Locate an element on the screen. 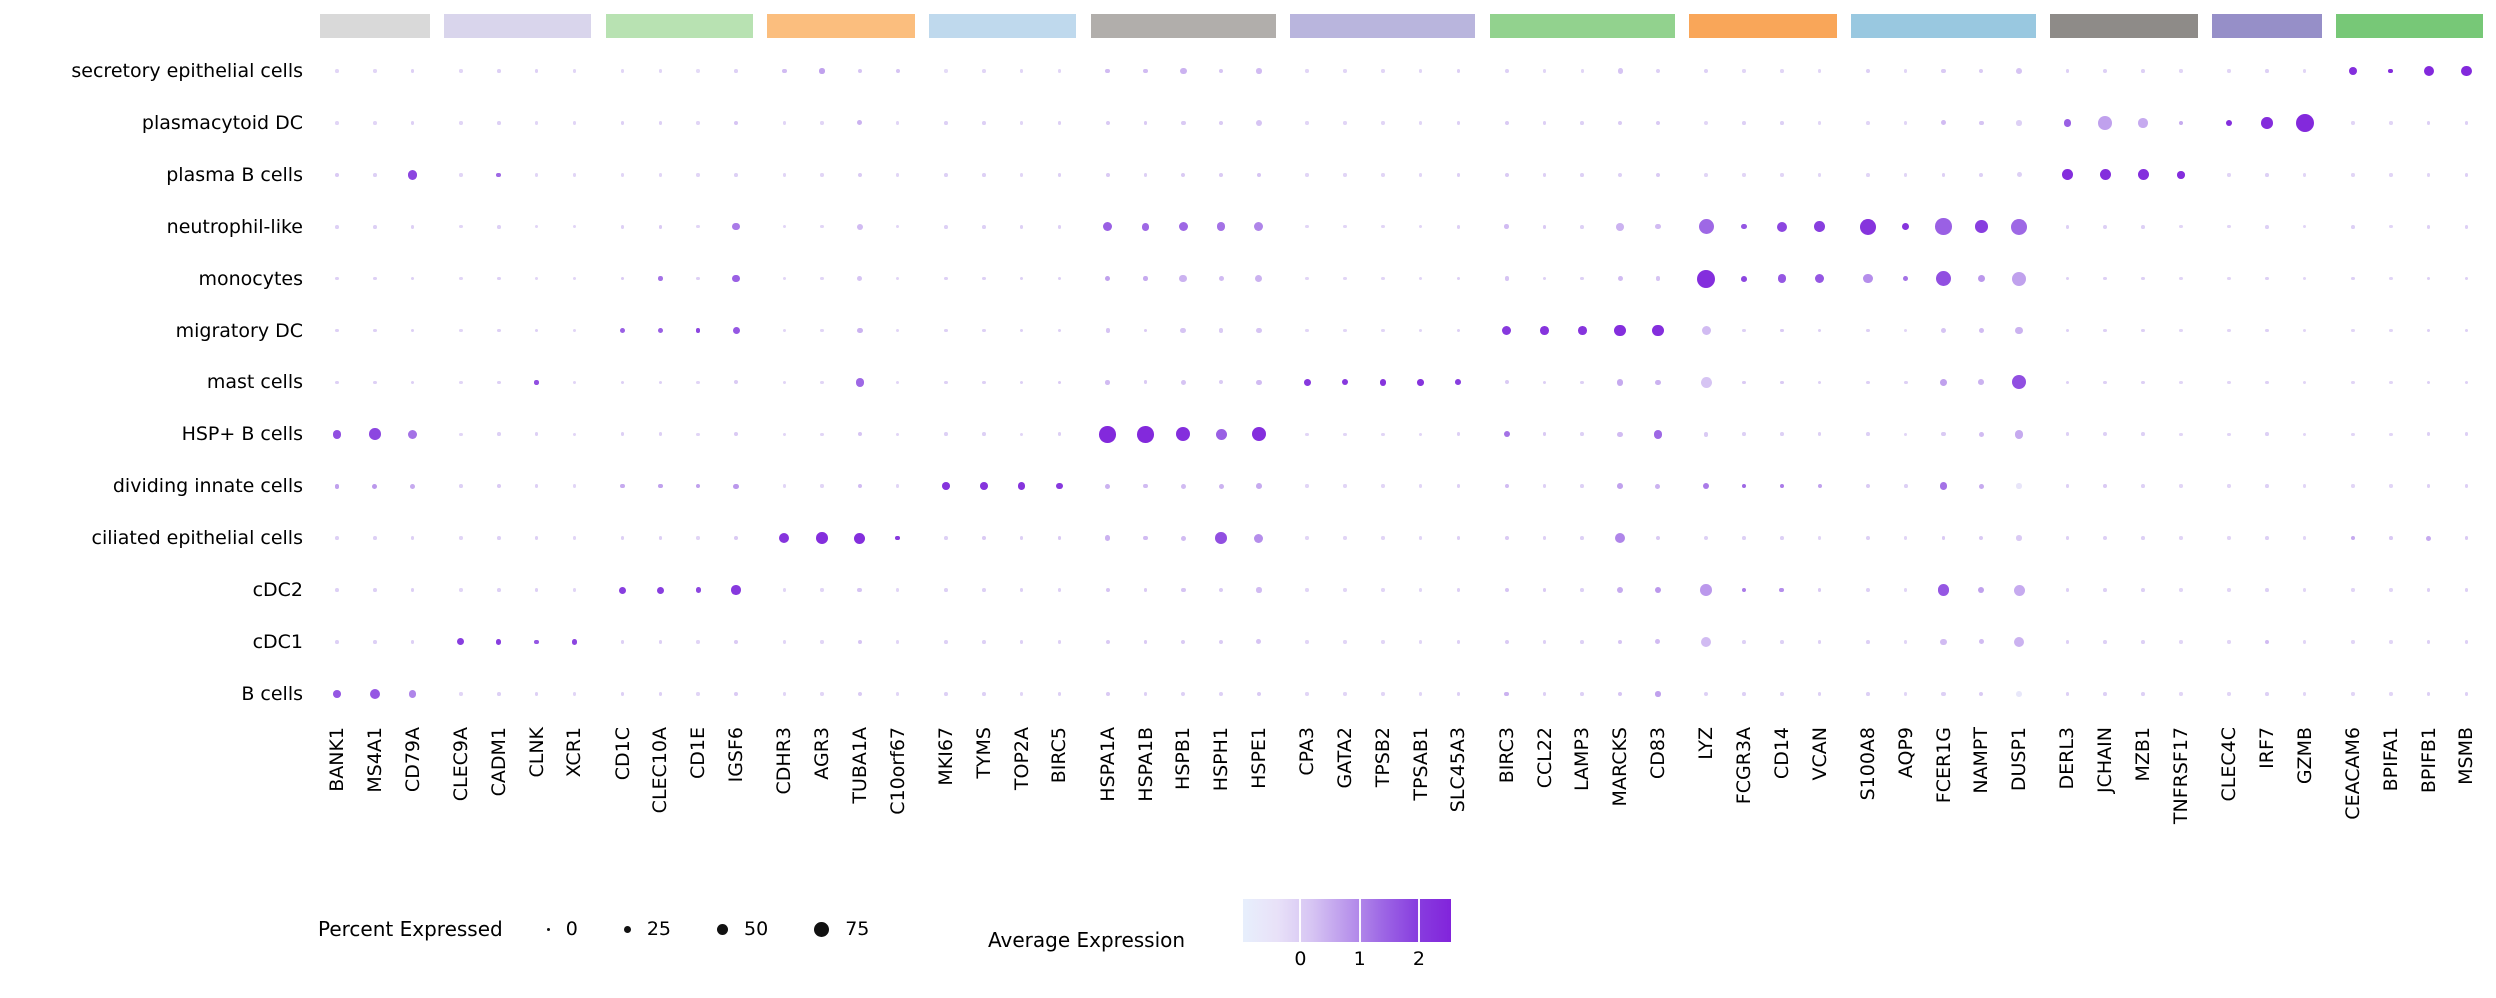 The height and width of the screenshot is (998, 2496). gene-label: BIRC5 is located at coordinates (1059, 755).